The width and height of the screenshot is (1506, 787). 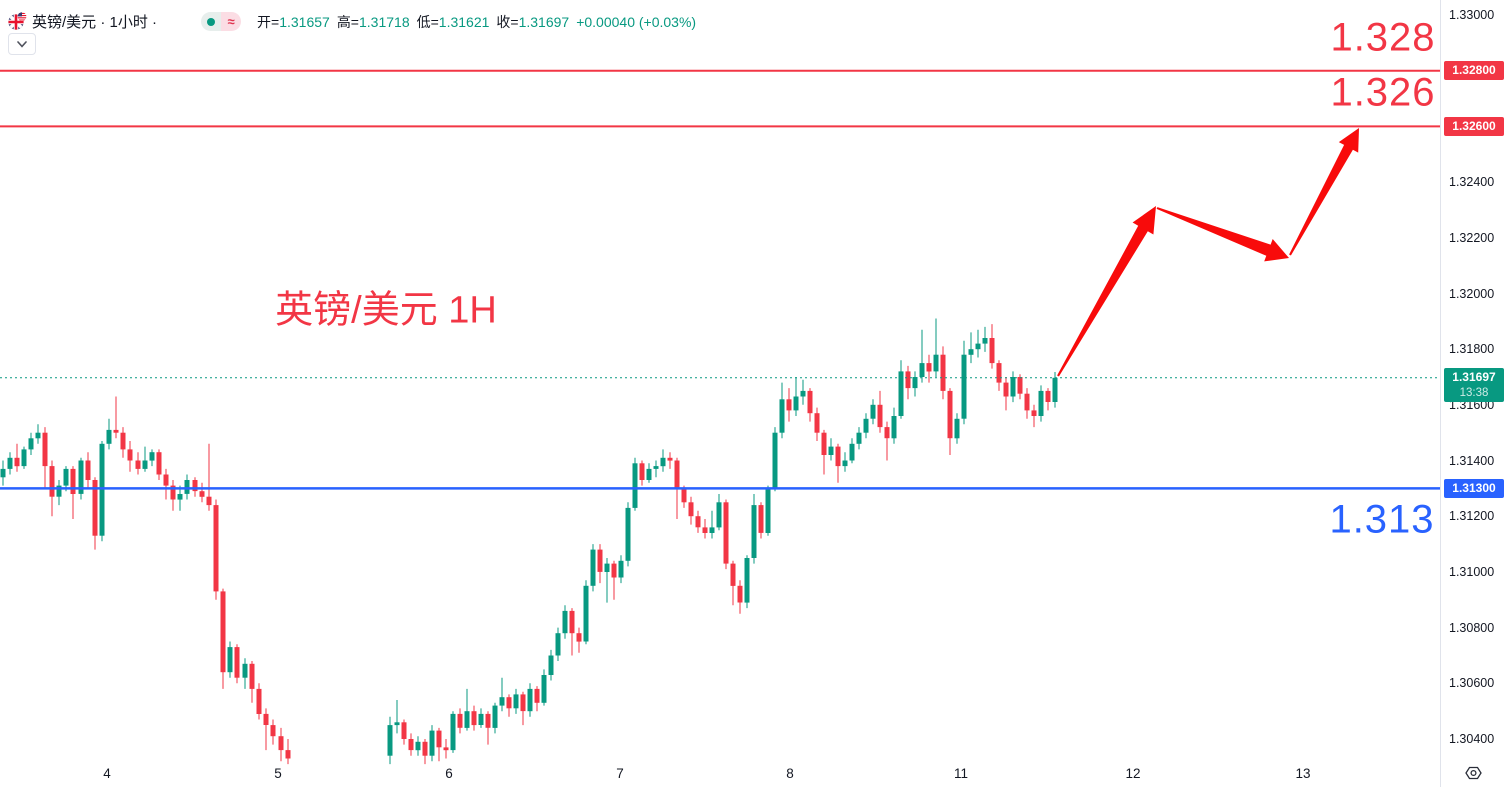 I want to click on symbol-title: 英镑/美元 · 1小时 ·, so click(x=95, y=22).